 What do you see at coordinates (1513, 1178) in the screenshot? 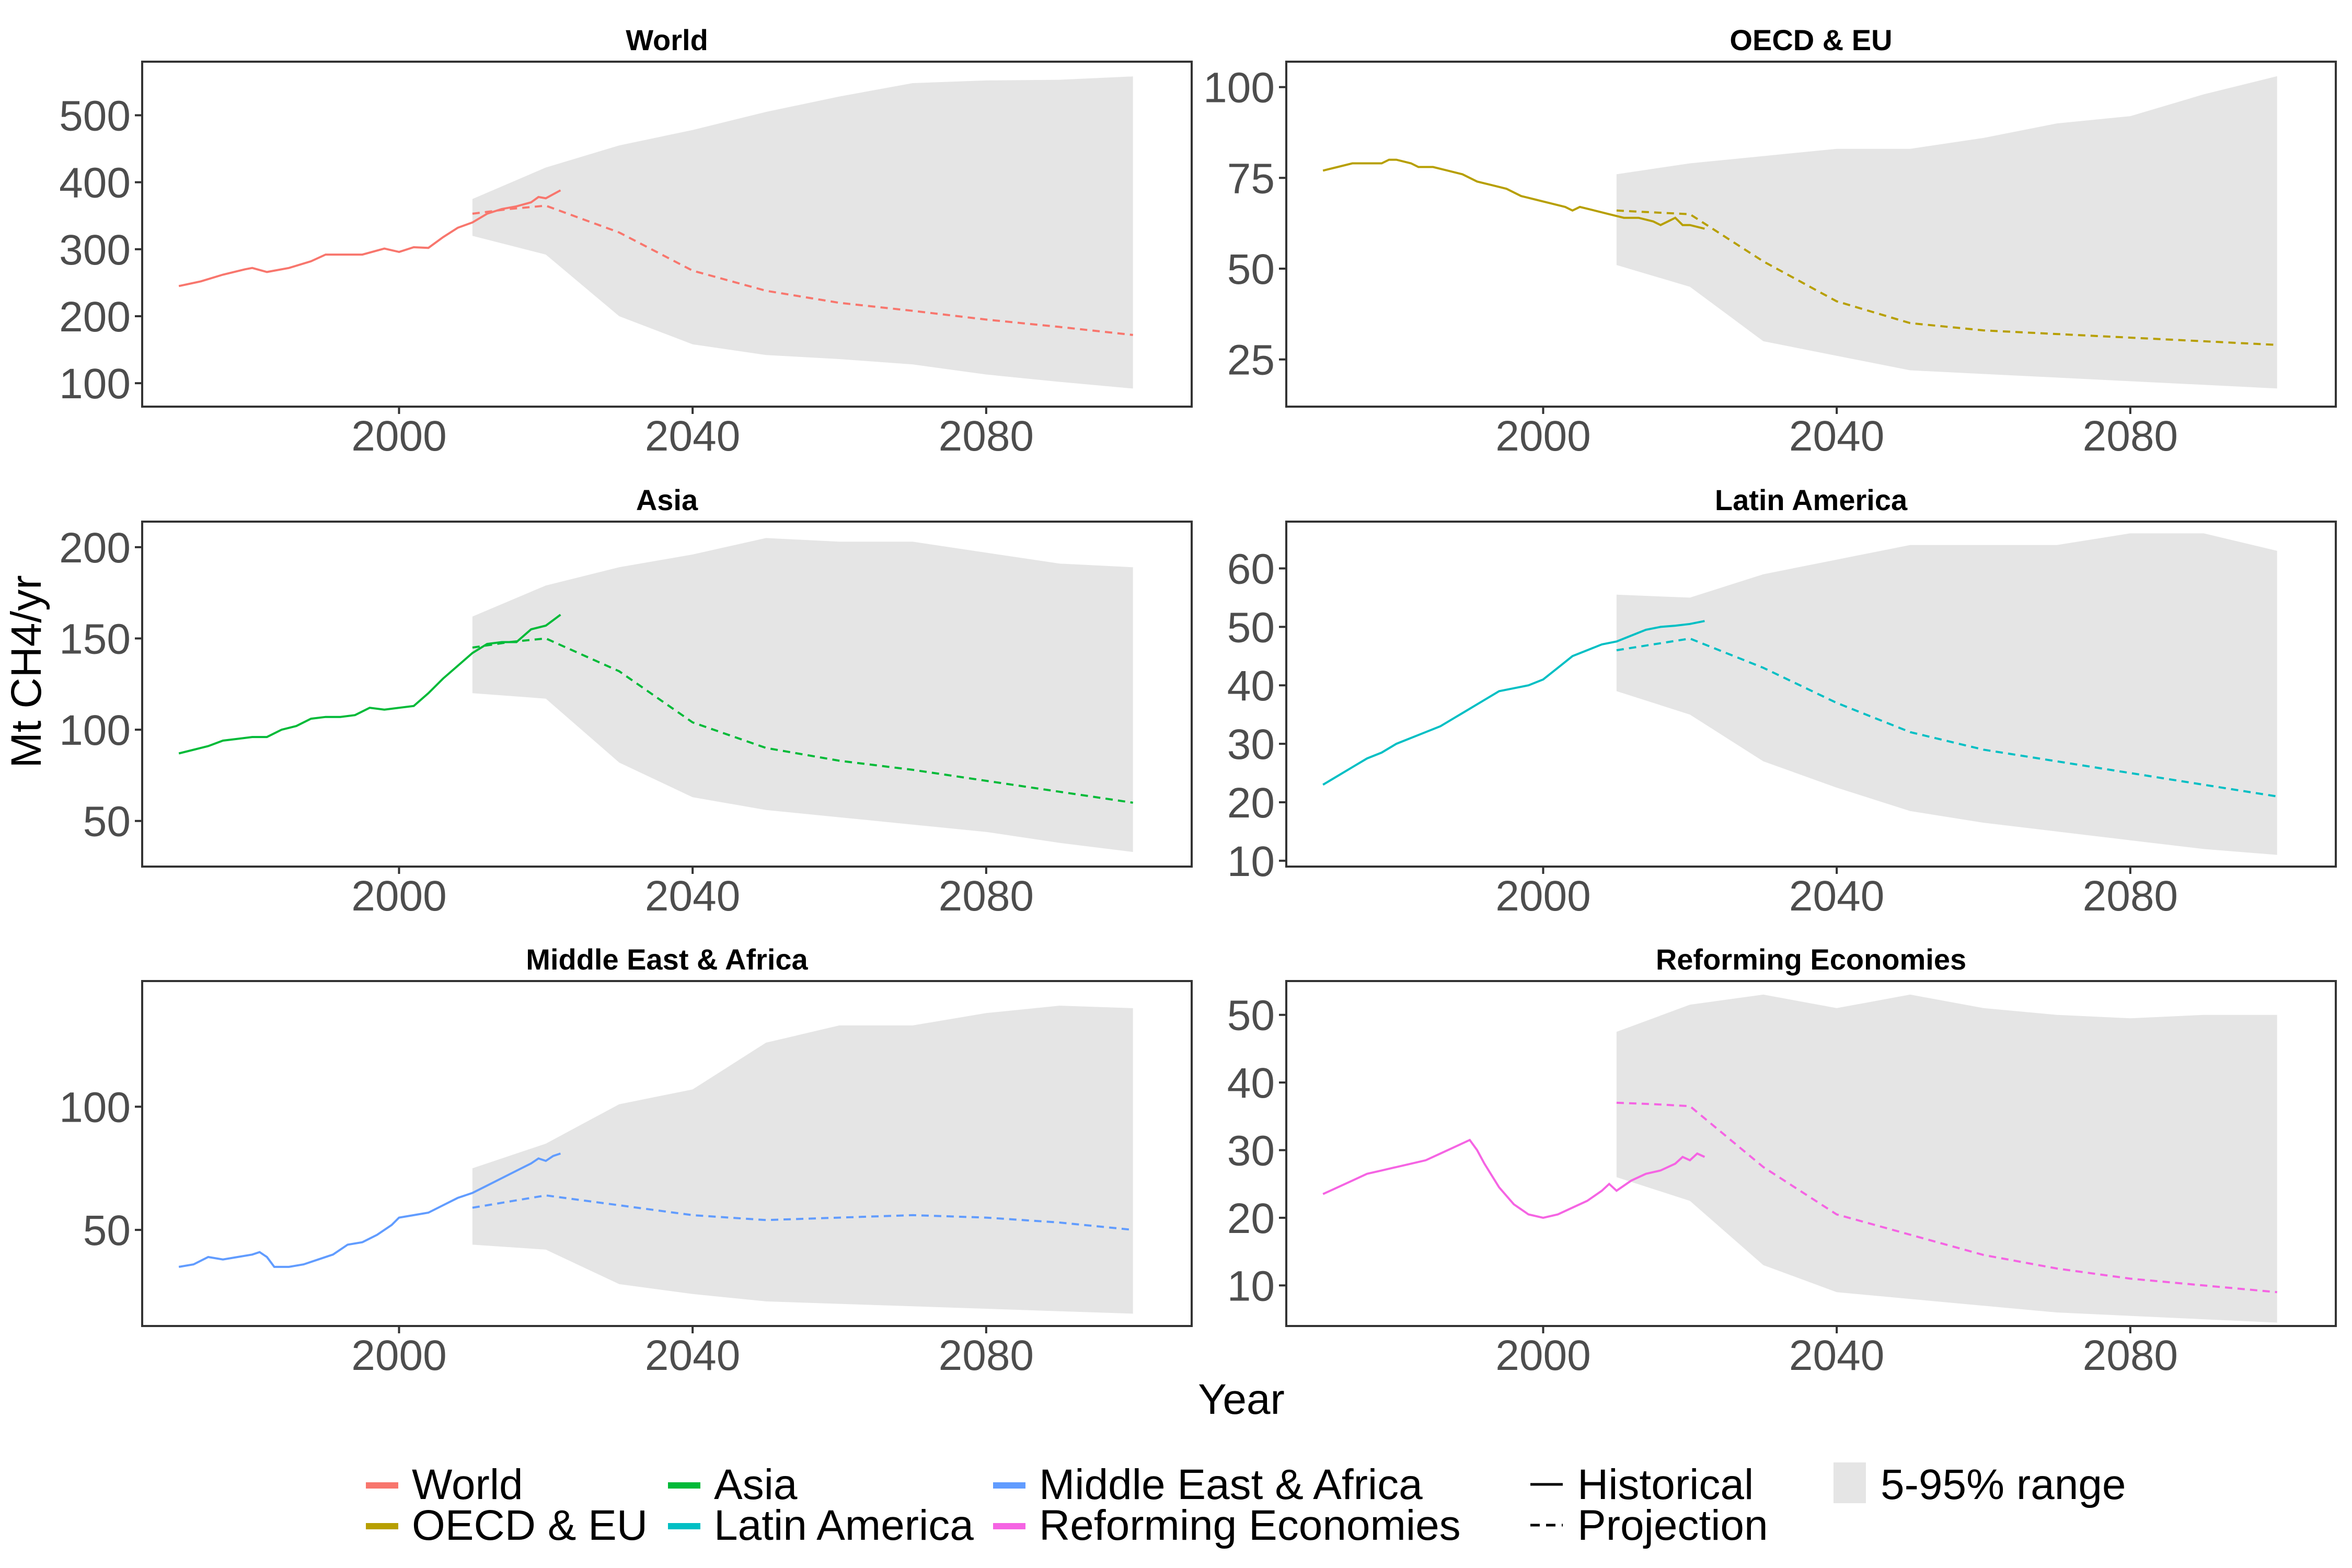
I see `historical-line-reforming-economies` at bounding box center [1513, 1178].